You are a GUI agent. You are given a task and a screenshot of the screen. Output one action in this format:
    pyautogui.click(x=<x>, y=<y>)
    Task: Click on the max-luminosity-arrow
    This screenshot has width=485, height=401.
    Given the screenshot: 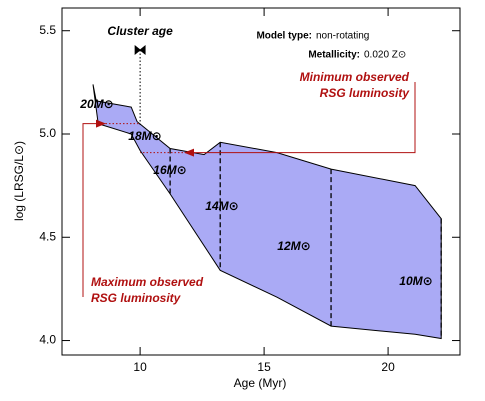 What is the action you would take?
    pyautogui.click(x=101, y=123)
    